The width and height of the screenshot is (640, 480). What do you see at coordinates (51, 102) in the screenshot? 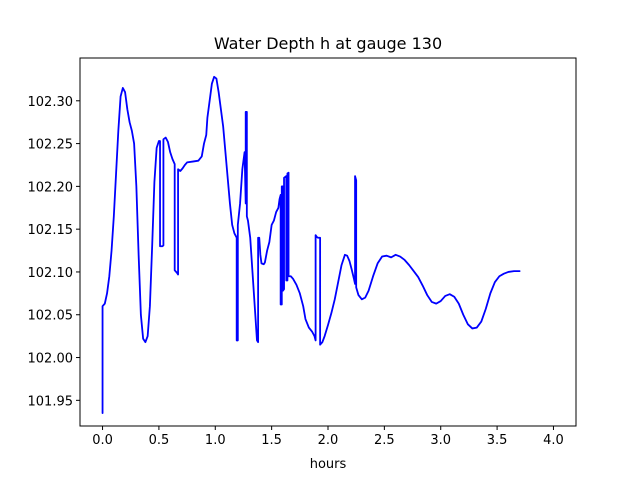
I see `y-tick-label: 102.30` at bounding box center [51, 102].